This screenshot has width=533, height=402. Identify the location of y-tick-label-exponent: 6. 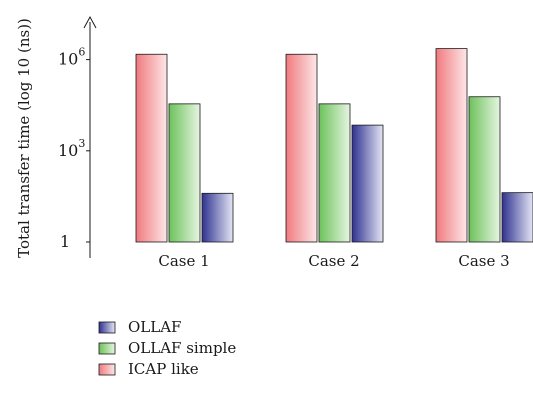
(81, 52).